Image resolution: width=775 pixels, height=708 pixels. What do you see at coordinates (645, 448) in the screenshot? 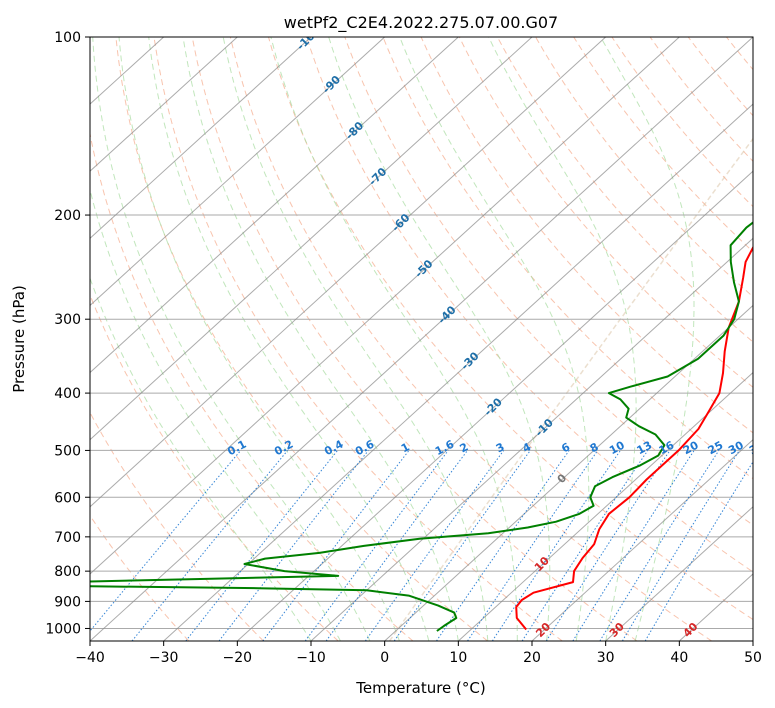
I see `mixing-ratio-label: 13` at bounding box center [645, 448].